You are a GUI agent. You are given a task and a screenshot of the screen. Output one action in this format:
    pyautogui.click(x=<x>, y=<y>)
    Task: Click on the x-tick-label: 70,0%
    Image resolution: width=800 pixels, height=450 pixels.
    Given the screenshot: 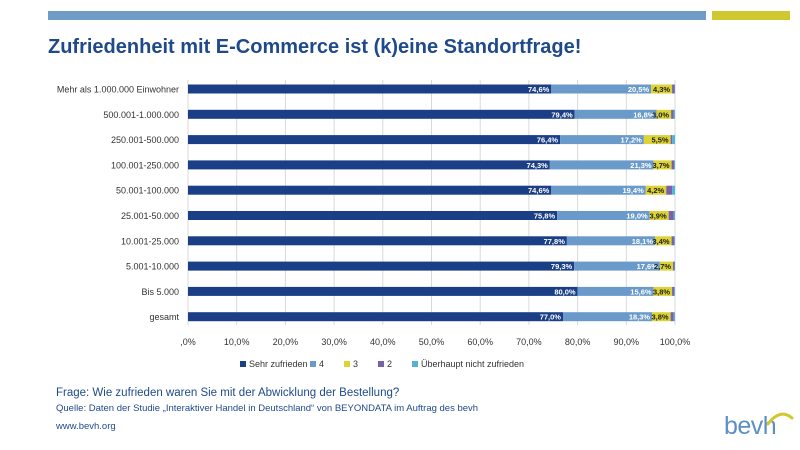 What is the action you would take?
    pyautogui.click(x=529, y=342)
    